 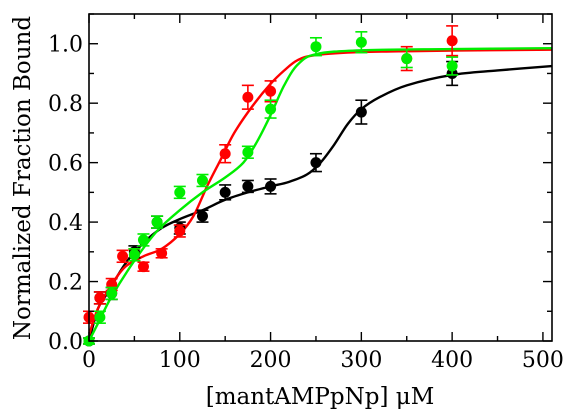 What do you see at coordinates (361, 360) in the screenshot?
I see `x-tick-label: 300` at bounding box center [361, 360].